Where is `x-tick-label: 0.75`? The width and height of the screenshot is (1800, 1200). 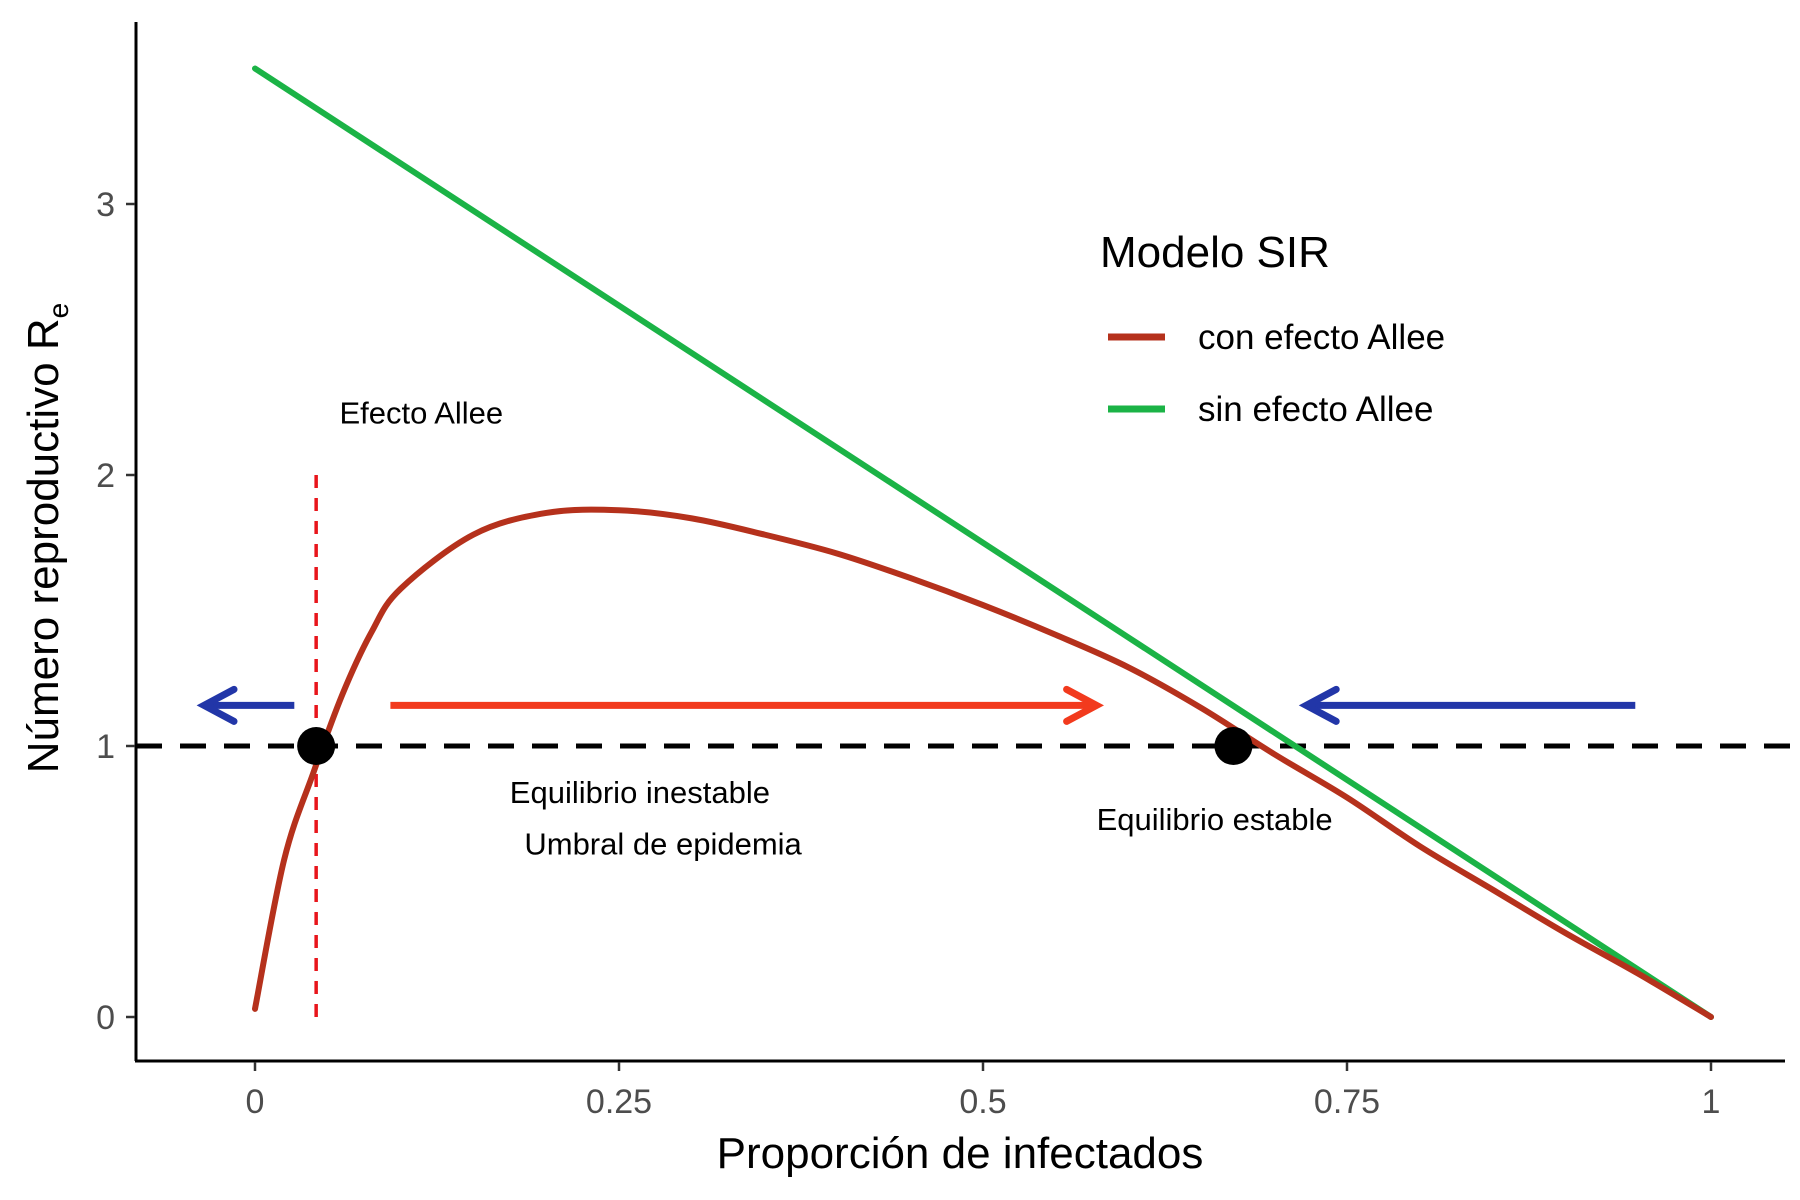 x-tick-label: 0.75 is located at coordinates (1347, 1102).